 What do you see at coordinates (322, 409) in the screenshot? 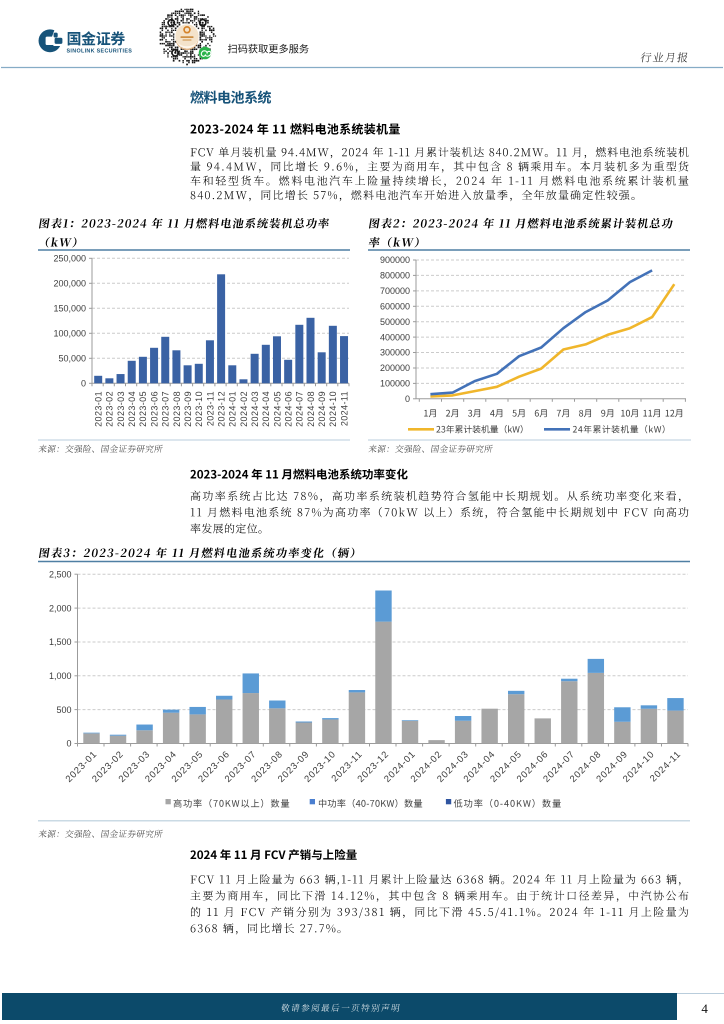
I see `svg-text: 2024-09` at bounding box center [322, 409].